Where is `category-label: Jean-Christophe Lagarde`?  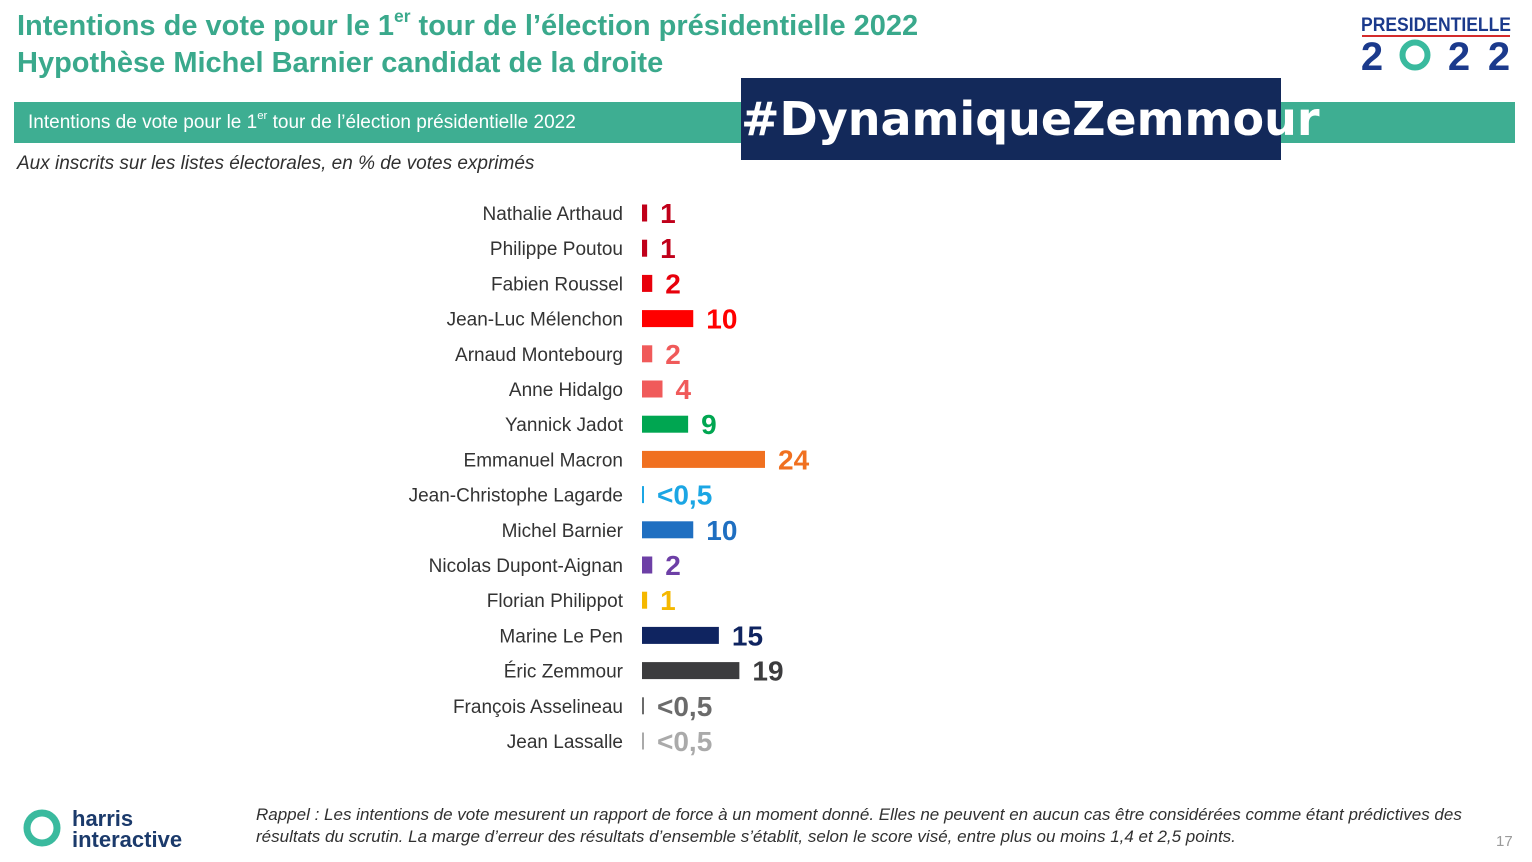 category-label: Jean-Christophe Lagarde is located at coordinates (516, 496).